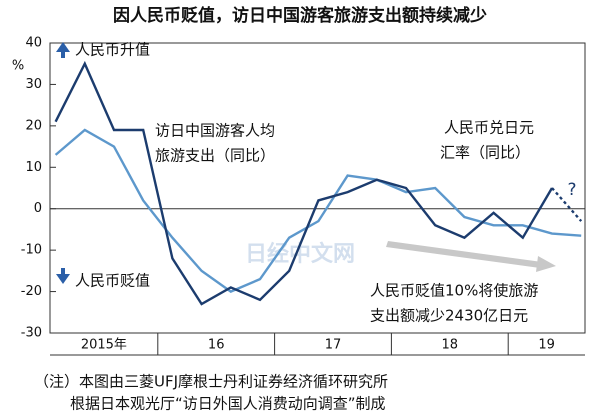 This screenshot has width=600, height=416. Describe the element at coordinates (112, 50) in the screenshot. I see `appreciation-label: 人民币升值` at that location.